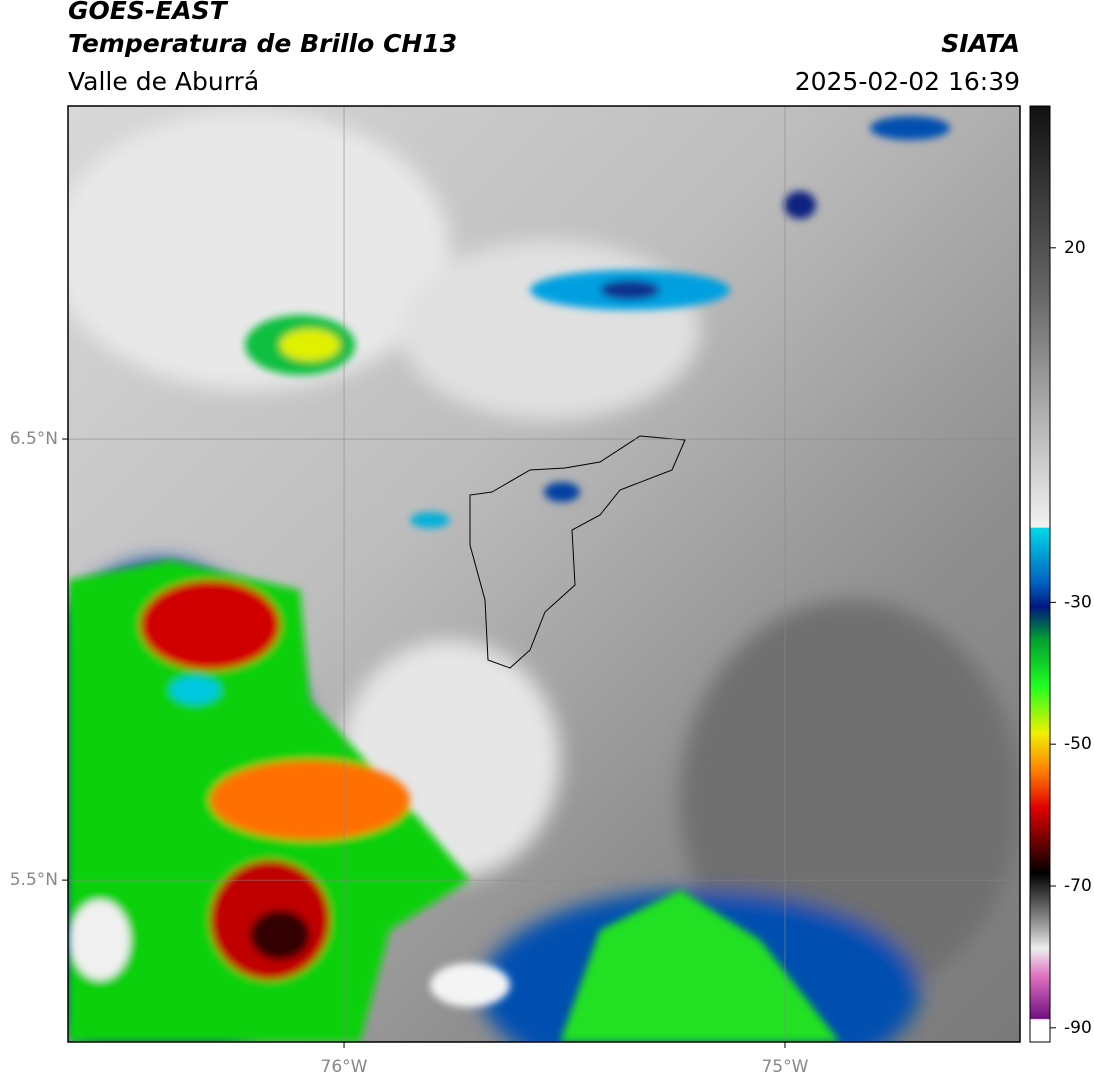 The width and height of the screenshot is (1094, 1078). What do you see at coordinates (1078, 886) in the screenshot?
I see `colorbar-label: -70` at bounding box center [1078, 886].